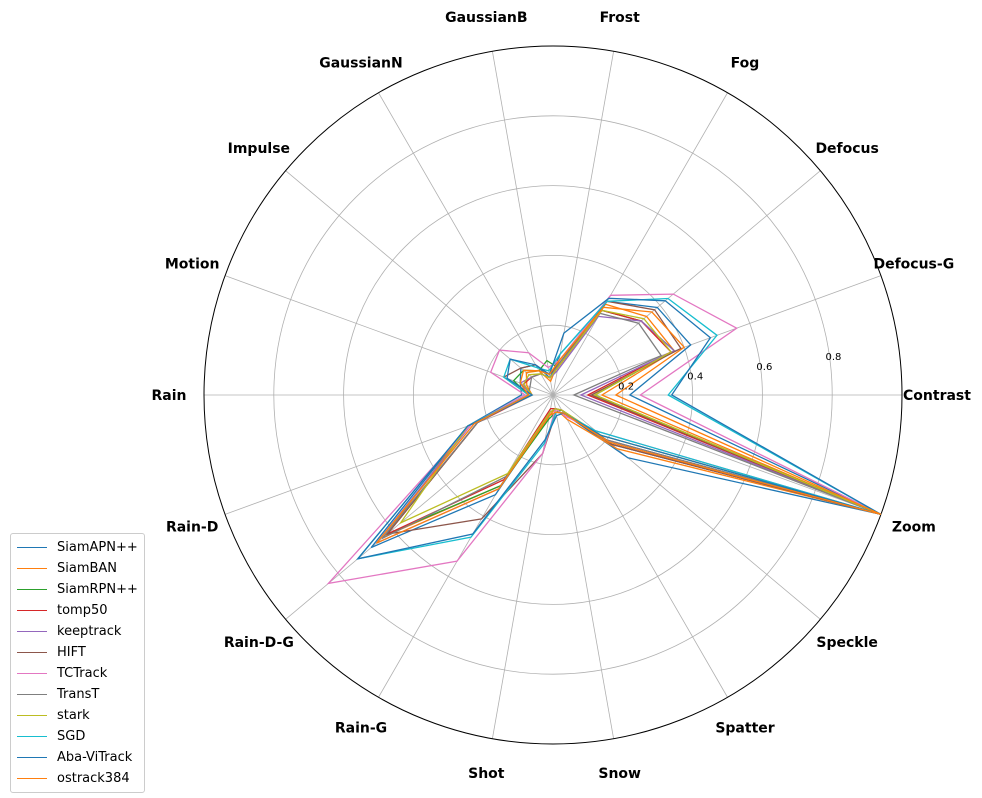  What do you see at coordinates (97, 547) in the screenshot?
I see `legend-label: SiamAPN++` at bounding box center [97, 547].